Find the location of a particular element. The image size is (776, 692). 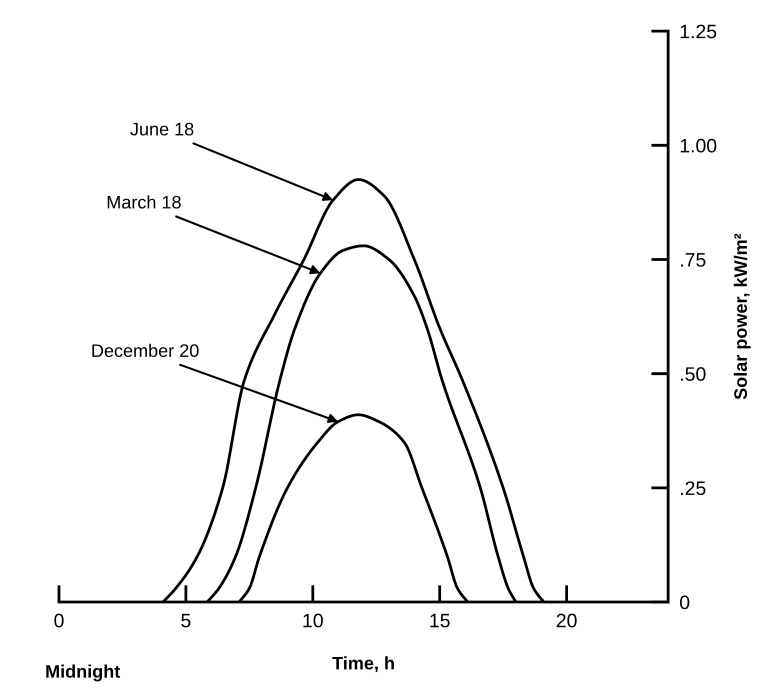

x-tick-label: 5 is located at coordinates (185, 621).